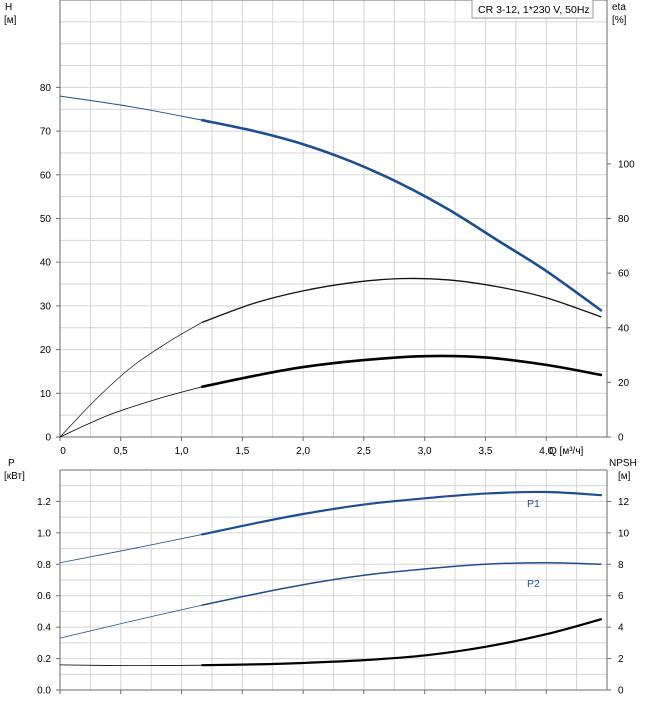 The height and width of the screenshot is (705, 658). I want to click on top-left-tick-label: 30, so click(46, 306).